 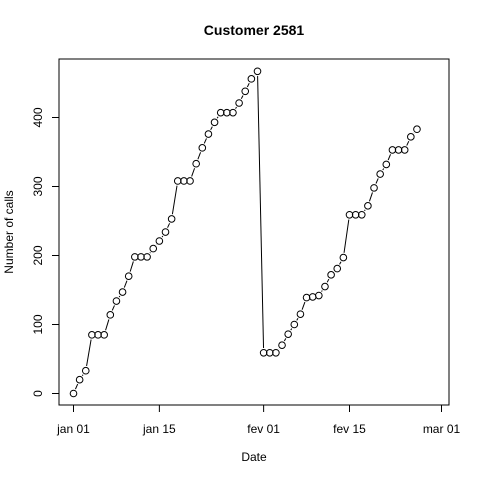 I want to click on y-tick-label: 200, so click(x=38, y=255).